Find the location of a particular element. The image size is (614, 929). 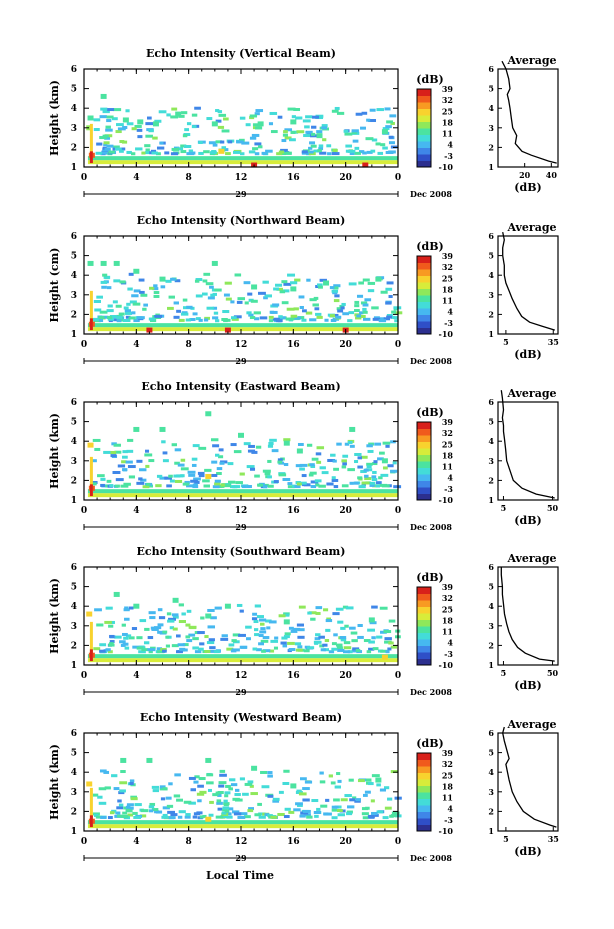

heatmap-band-low is located at coordinates (243, 660).